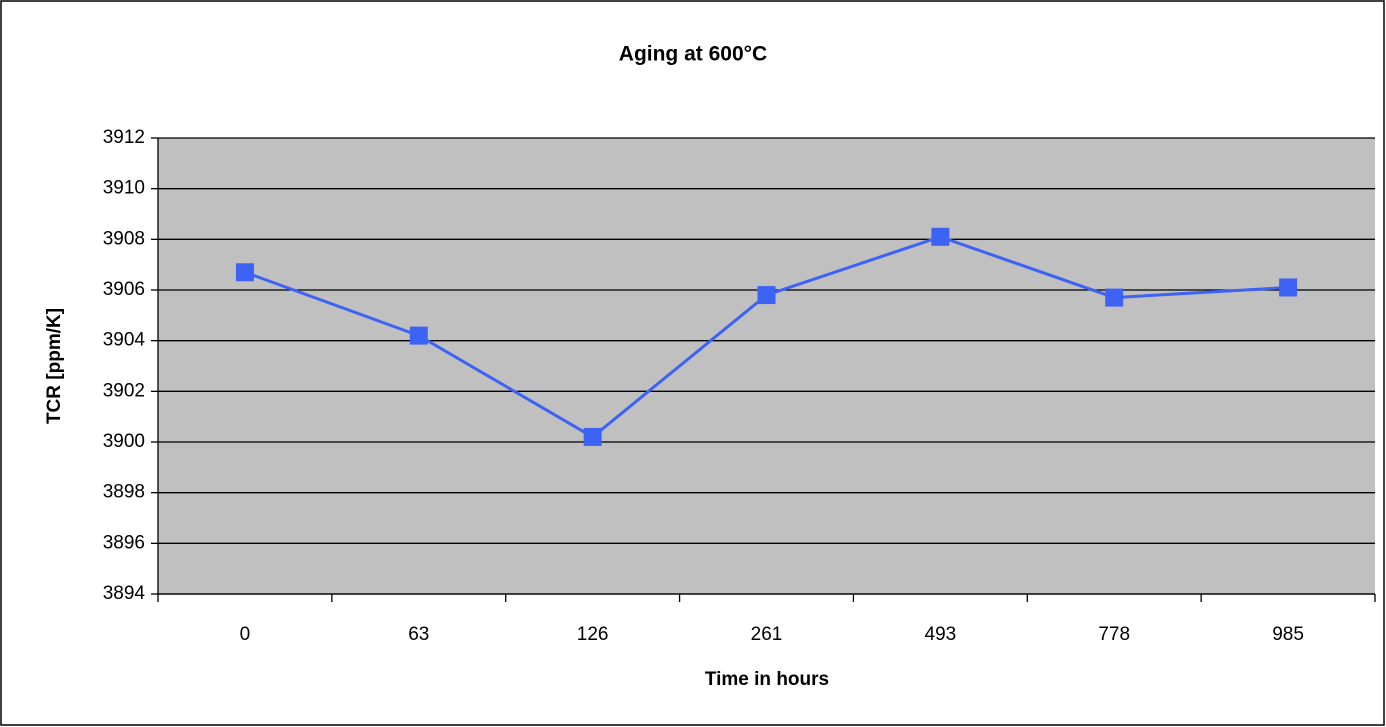 The height and width of the screenshot is (727, 1386). Describe the element at coordinates (693, 54) in the screenshot. I see `chart-title: Aging at 600°C` at that location.